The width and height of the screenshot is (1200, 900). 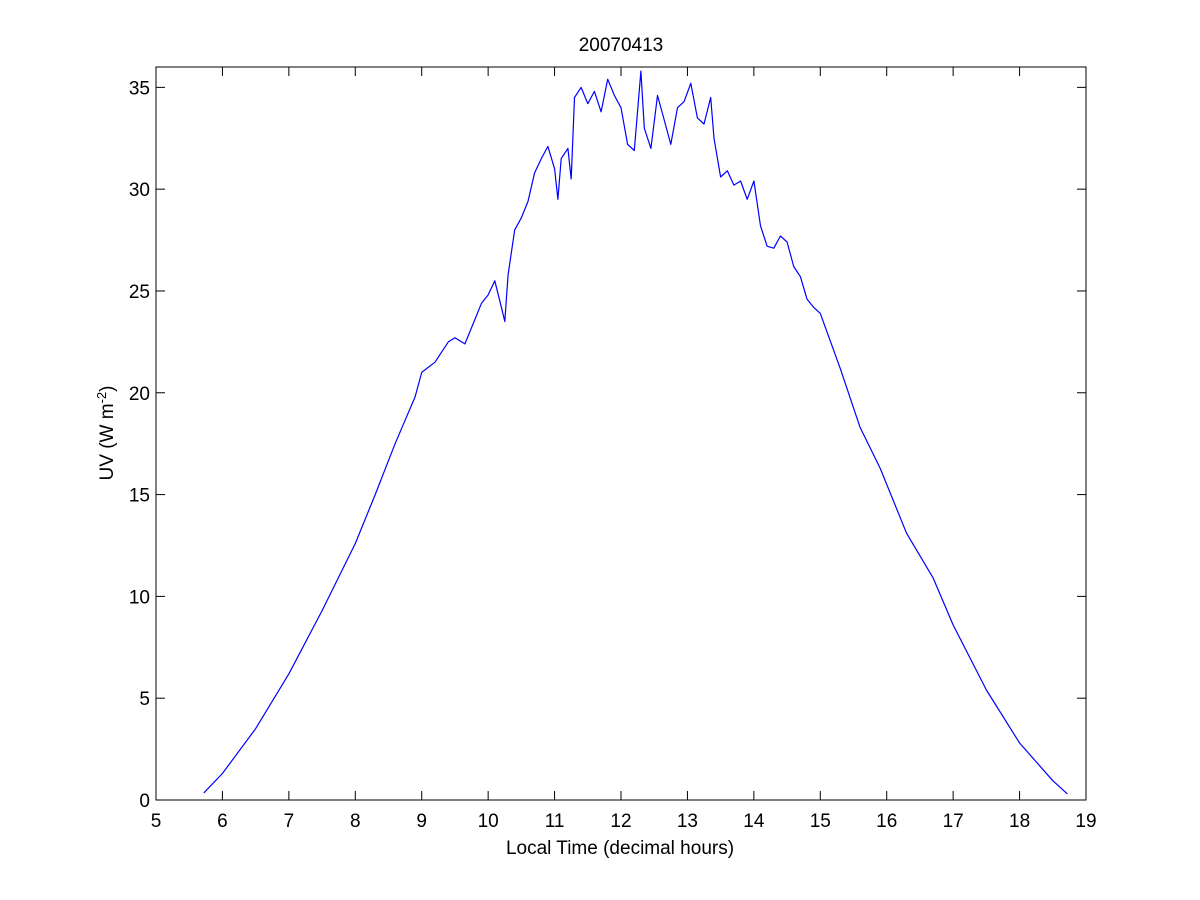 What do you see at coordinates (953, 821) in the screenshot?
I see `x-tick-label: 17` at bounding box center [953, 821].